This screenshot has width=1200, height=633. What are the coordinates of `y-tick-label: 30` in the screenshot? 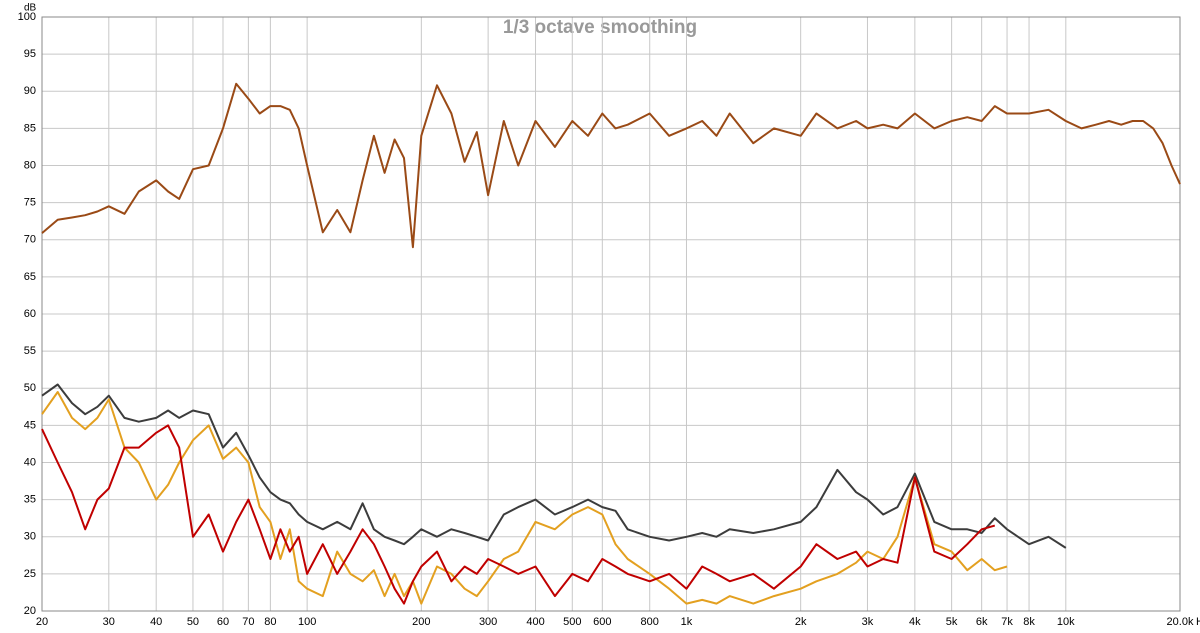 It's located at (30, 537).